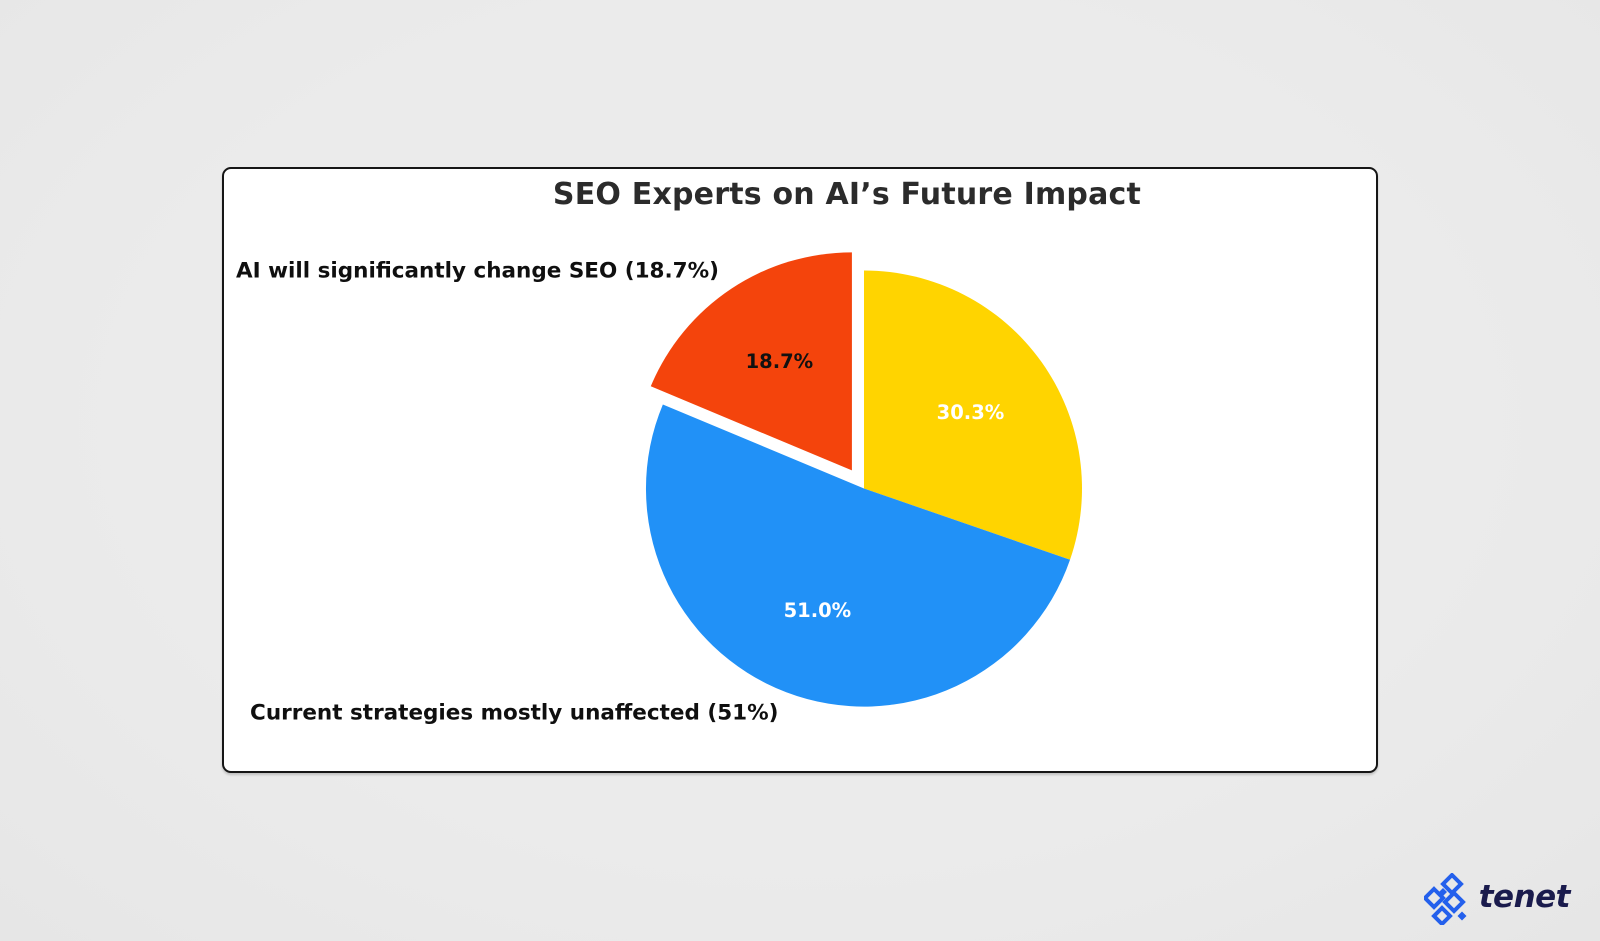  Describe the element at coordinates (818, 610) in the screenshot. I see `pie-pct-label-1: 51.0%` at that location.